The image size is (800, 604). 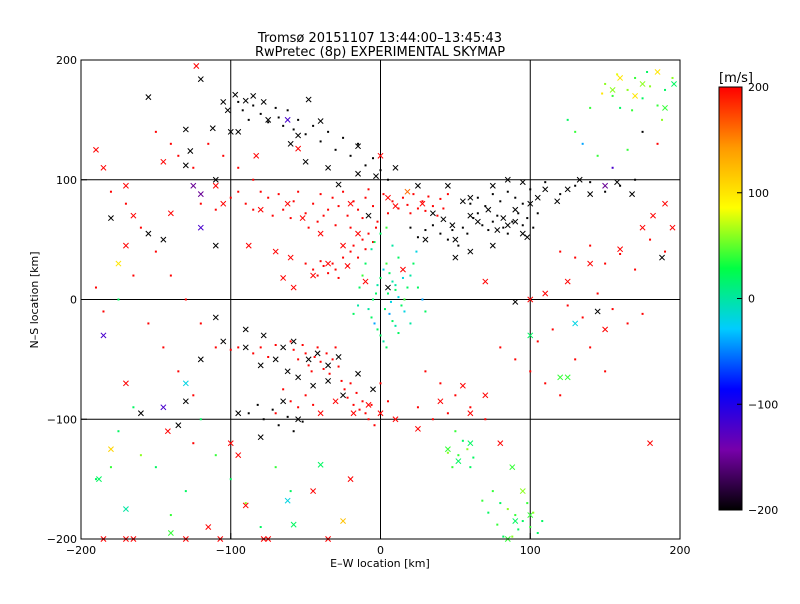 I want to click on x-ticks: −200 −100 0 100 200, so click(x=378, y=545).